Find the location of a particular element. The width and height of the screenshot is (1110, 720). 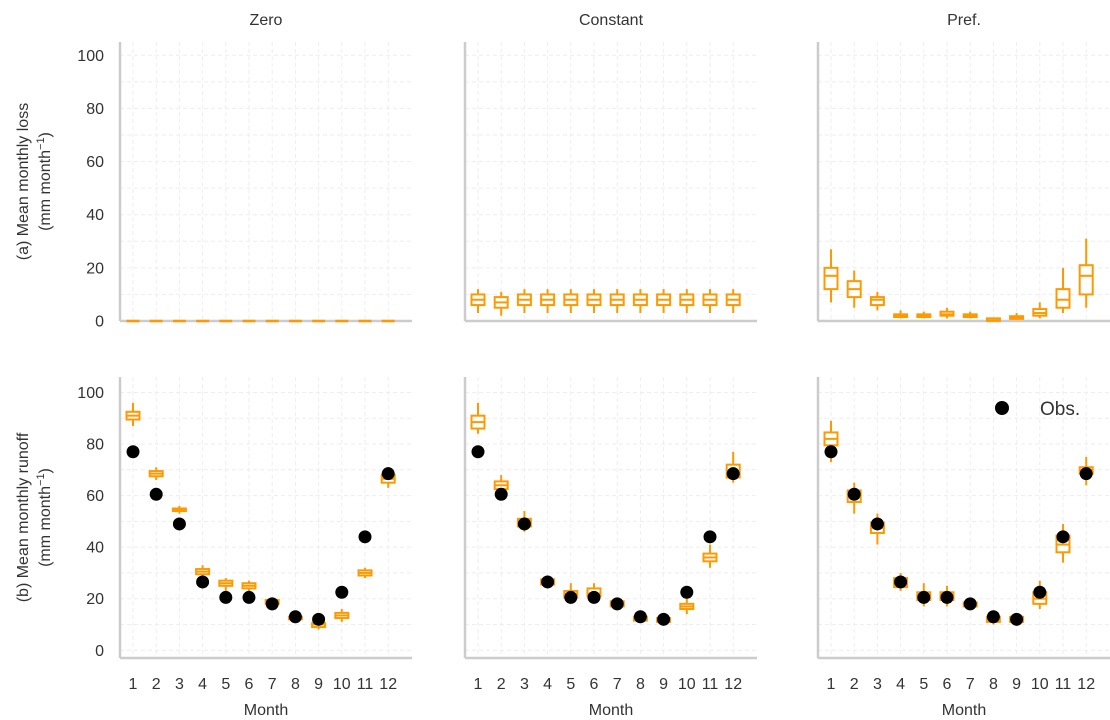

panel-constant-loss is located at coordinates (610, 182).